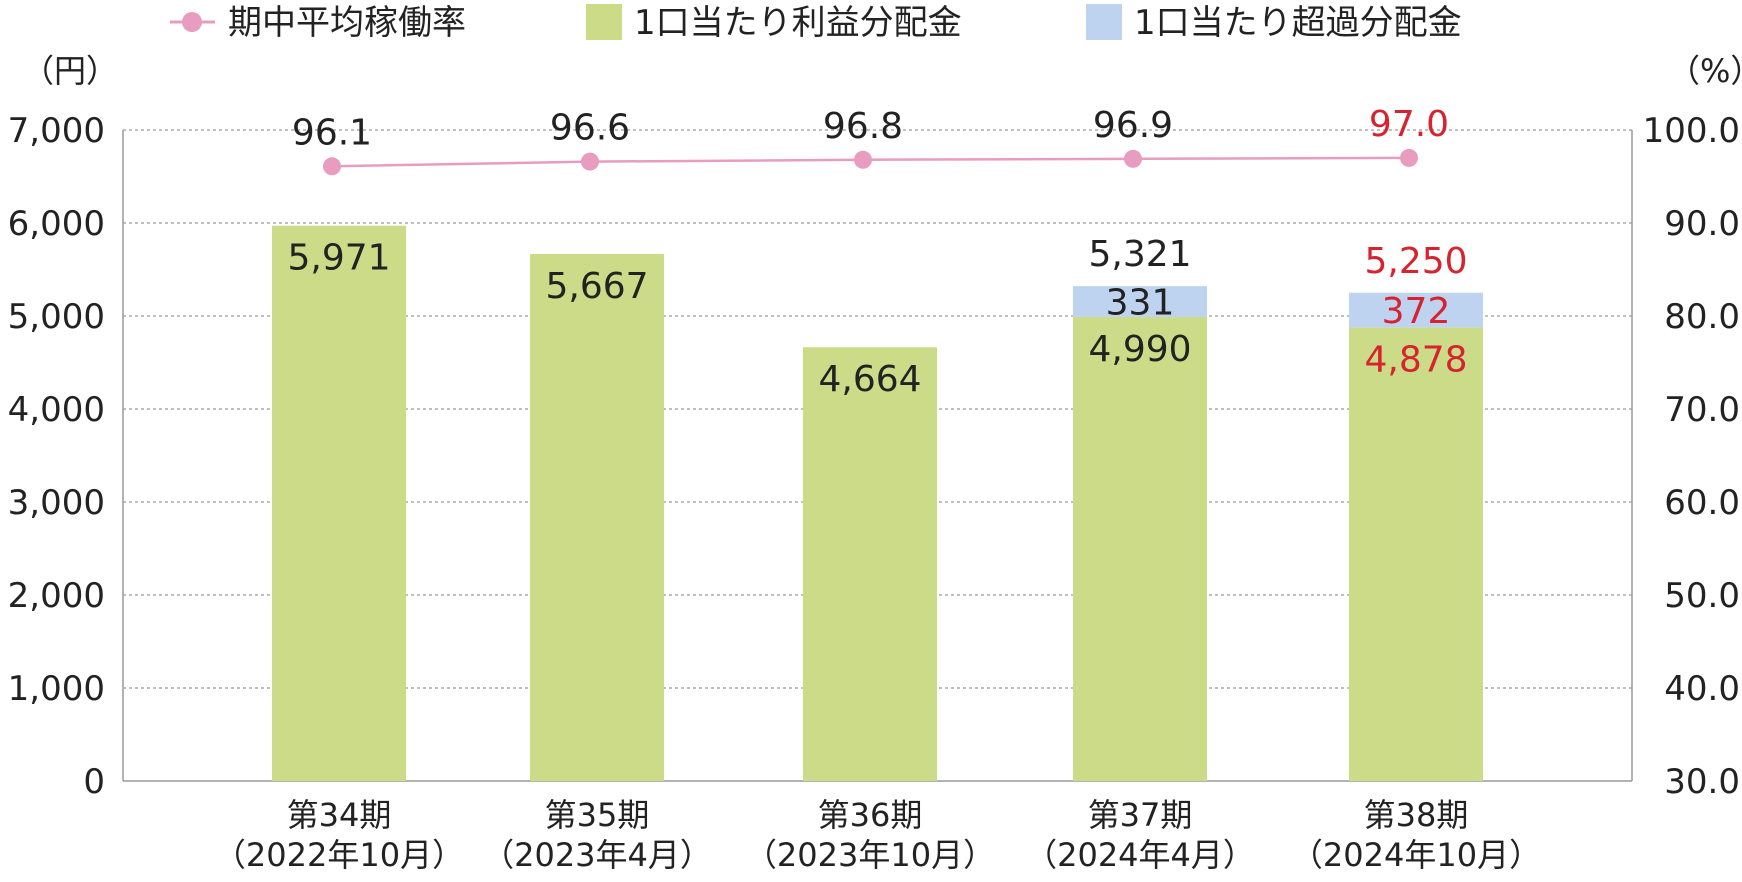  Describe the element at coordinates (590, 128) in the screenshot. I see `data-label-occupancy: 96.6` at that location.